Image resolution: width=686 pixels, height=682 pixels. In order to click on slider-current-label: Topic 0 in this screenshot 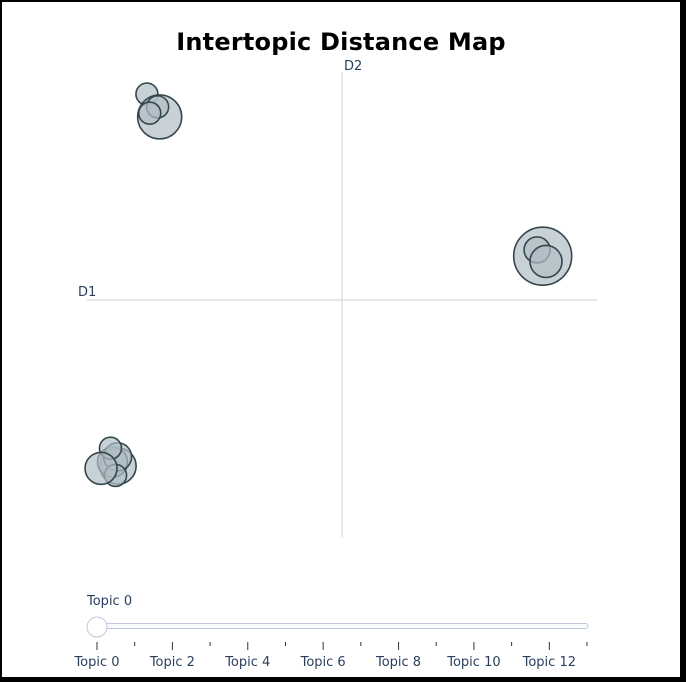, I will do `click(110, 601)`.